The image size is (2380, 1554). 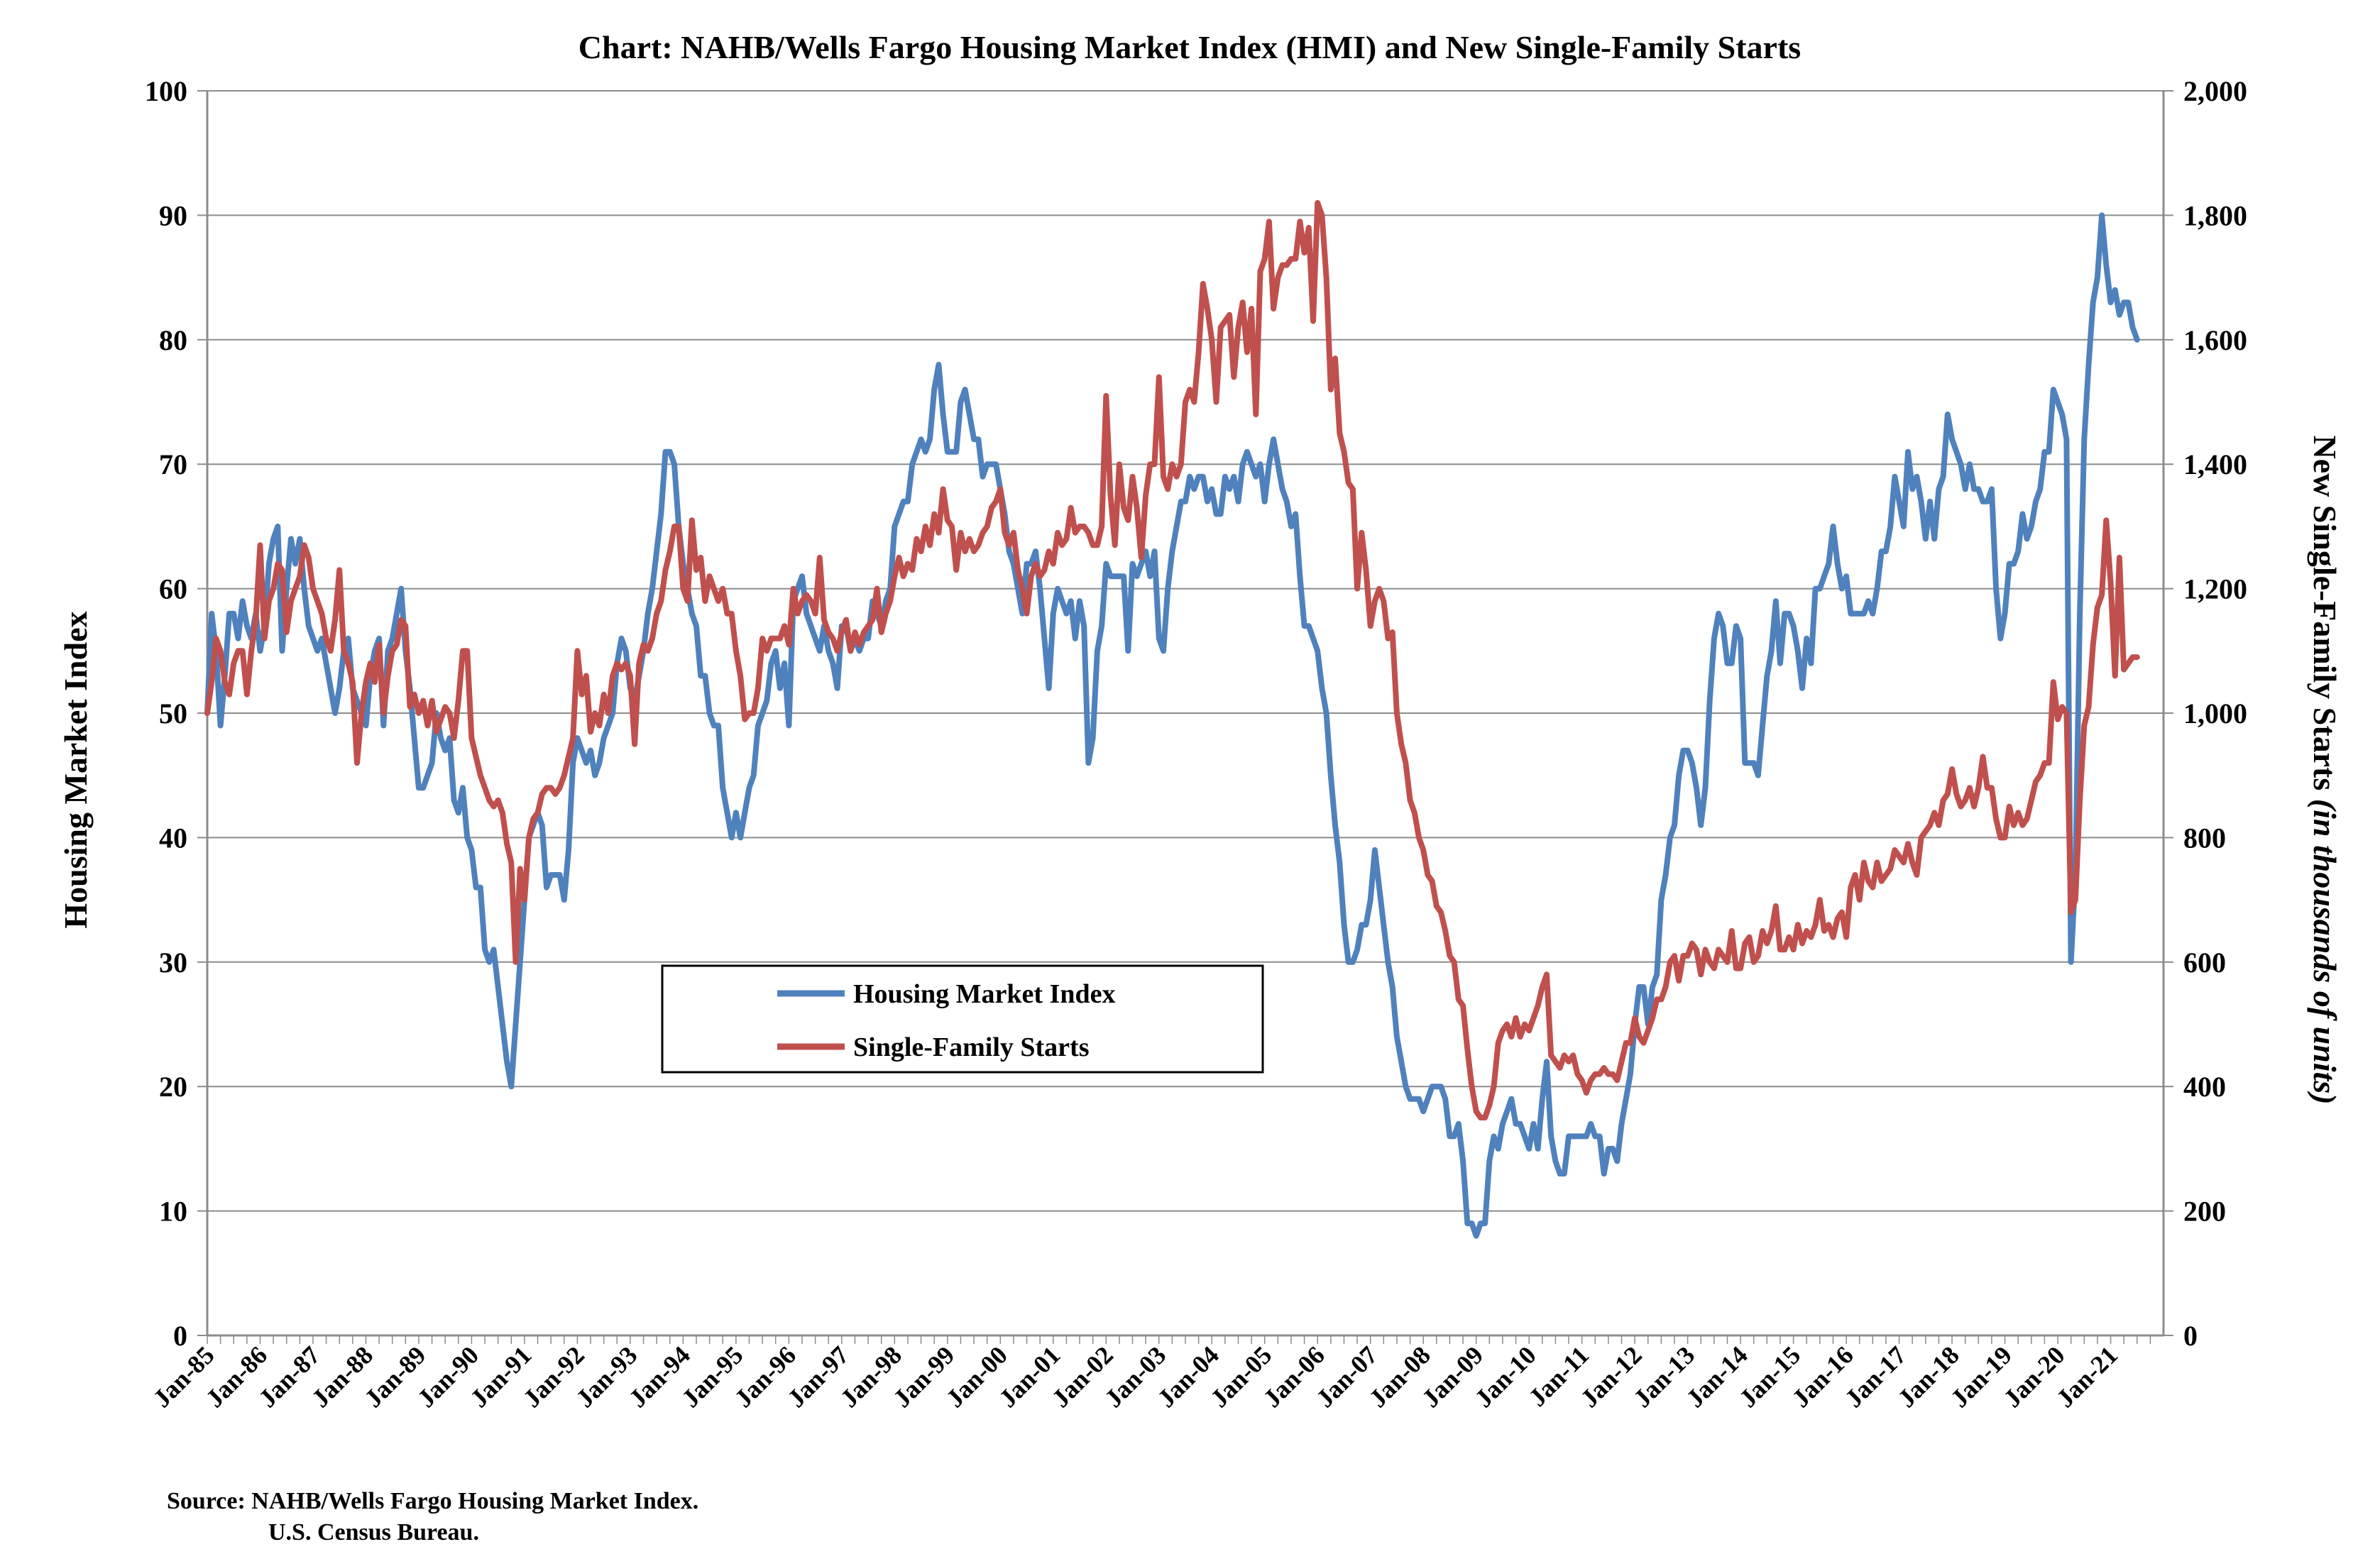 I want to click on right-tick-label: 800, so click(x=2204, y=838).